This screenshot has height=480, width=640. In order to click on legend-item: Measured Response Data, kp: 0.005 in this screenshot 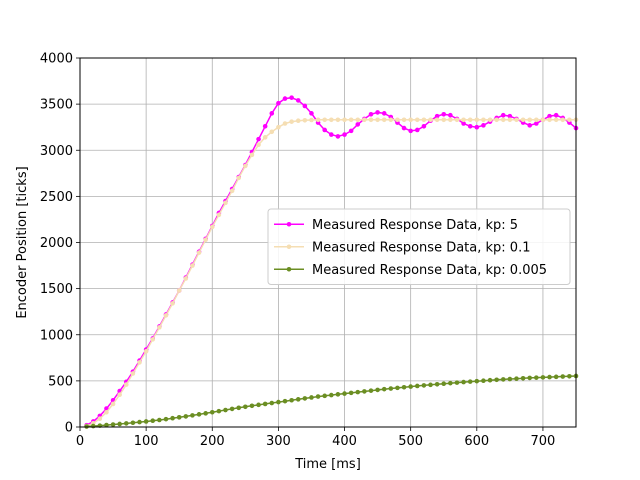, I will do `click(410, 270)`.